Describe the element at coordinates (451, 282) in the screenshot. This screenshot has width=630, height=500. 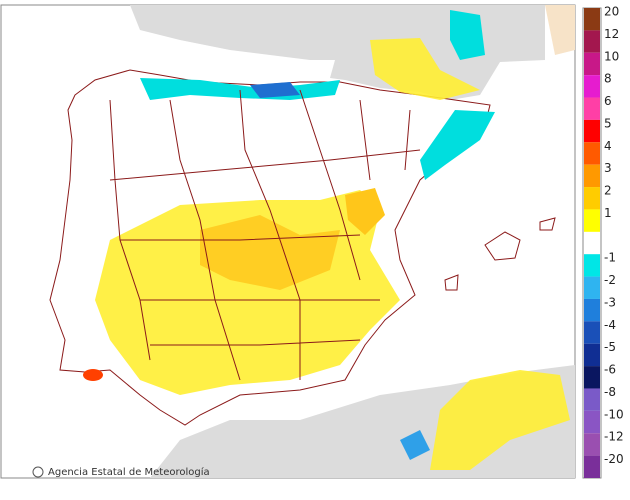
I see `ibiza` at that location.